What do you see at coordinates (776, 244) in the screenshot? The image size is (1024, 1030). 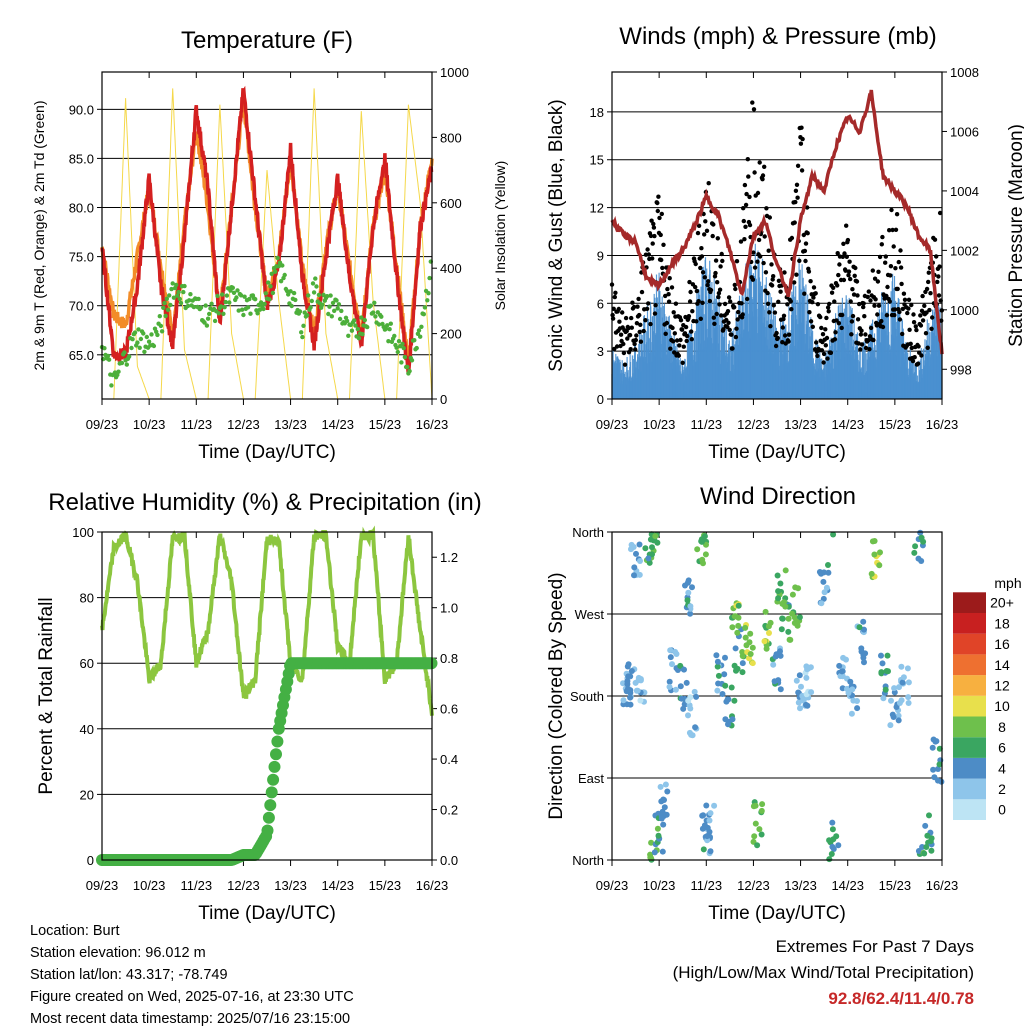 I see `plot-area-winds` at bounding box center [776, 244].